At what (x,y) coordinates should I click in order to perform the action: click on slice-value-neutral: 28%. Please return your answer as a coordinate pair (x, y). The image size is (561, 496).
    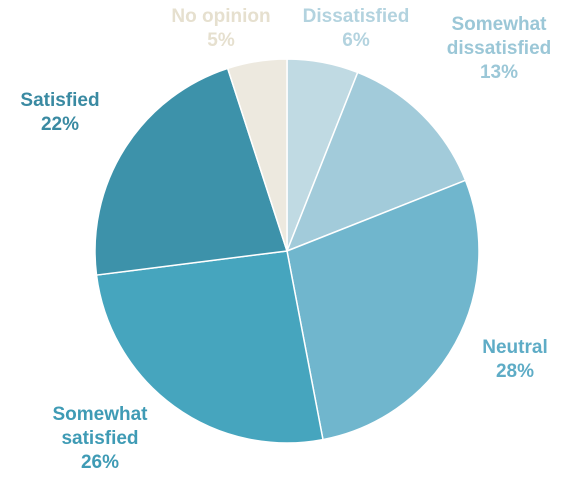
    Looking at the image, I should click on (515, 371).